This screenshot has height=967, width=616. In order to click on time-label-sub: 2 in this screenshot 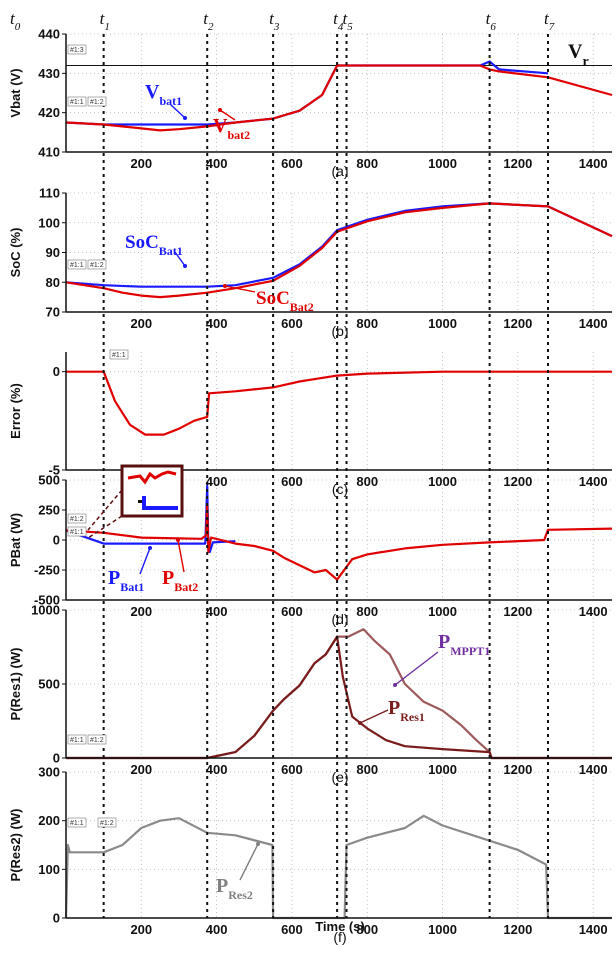, I will do `click(211, 27)`.